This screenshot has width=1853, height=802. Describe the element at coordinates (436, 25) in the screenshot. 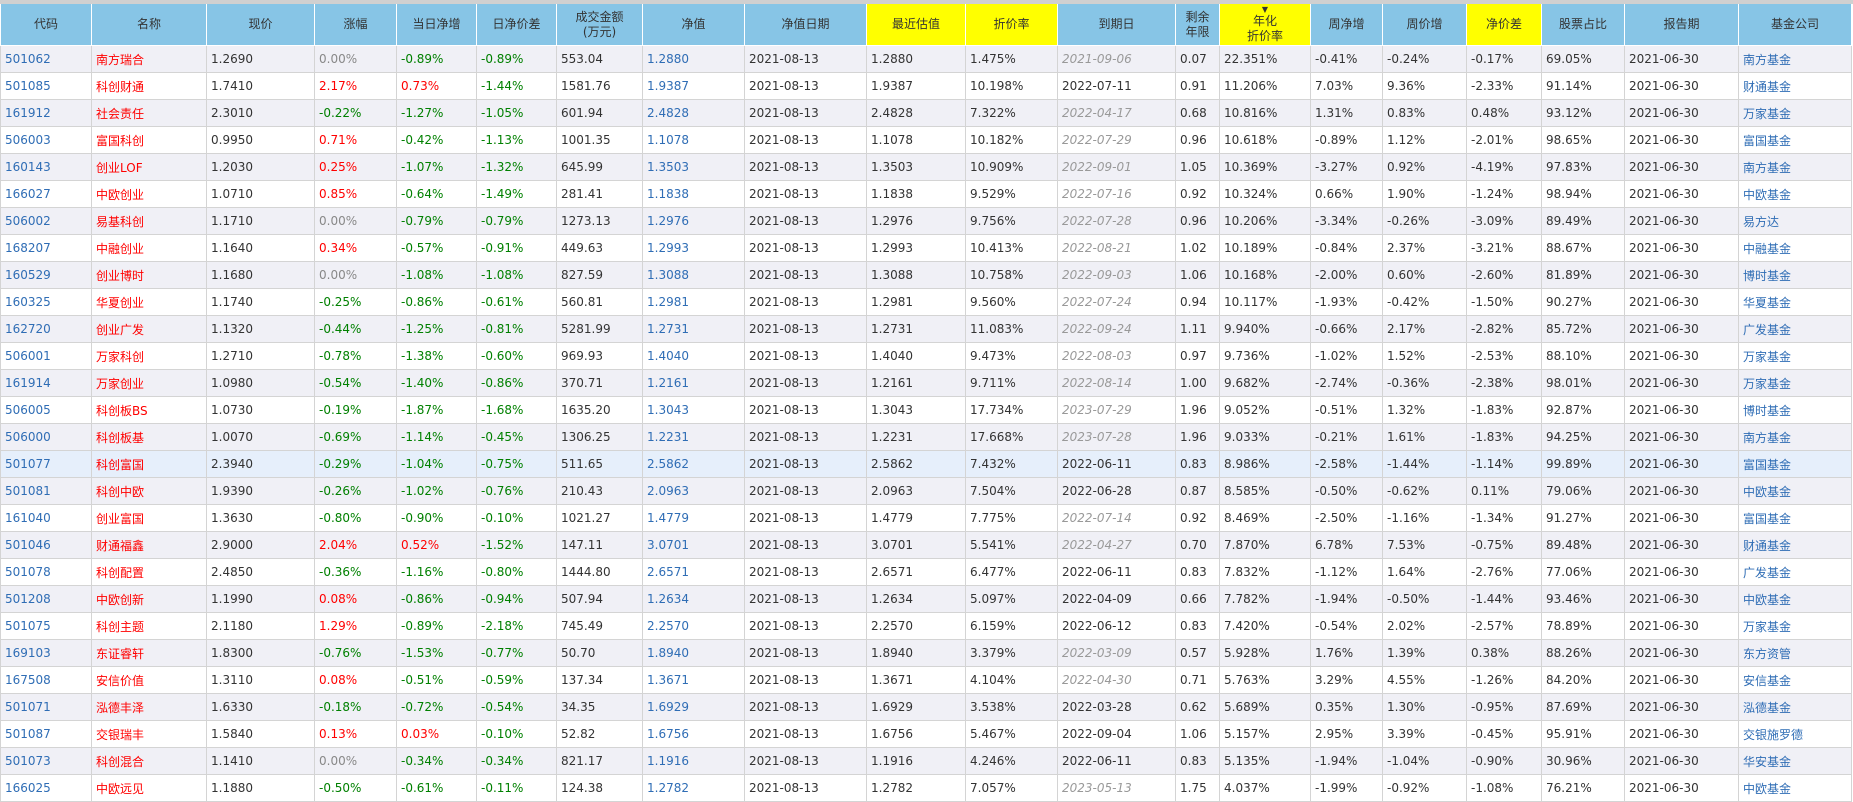

I see `header-day-nav-change: 当日净增` at that location.